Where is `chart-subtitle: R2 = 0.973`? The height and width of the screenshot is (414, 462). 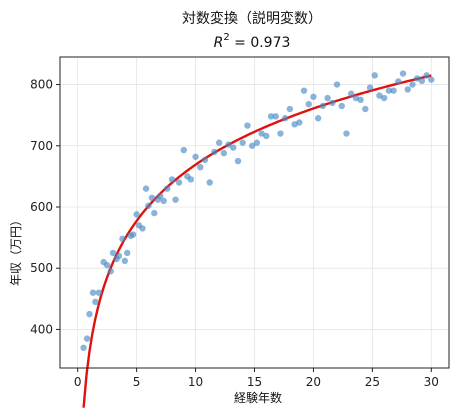
chart-subtitle: R2 = 0.973 is located at coordinates (252, 41).